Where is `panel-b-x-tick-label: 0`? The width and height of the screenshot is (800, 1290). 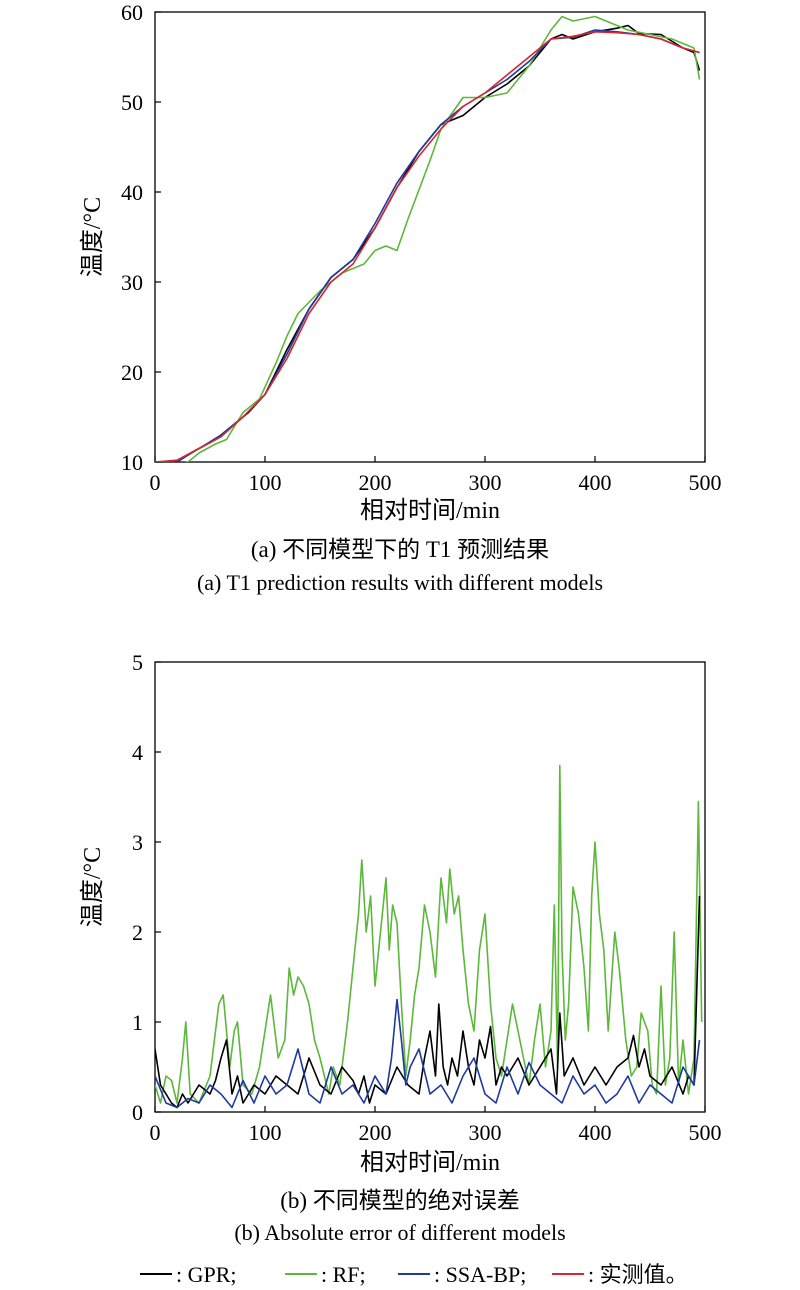 panel-b-x-tick-label: 0 is located at coordinates (155, 1132).